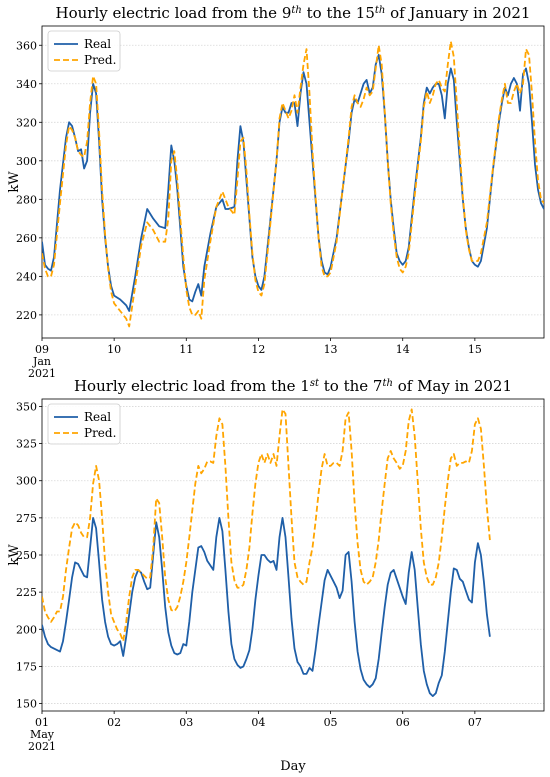 The image size is (550, 777). What do you see at coordinates (26, 444) in the screenshot?
I see `y-tick-label: 325` at bounding box center [26, 444].